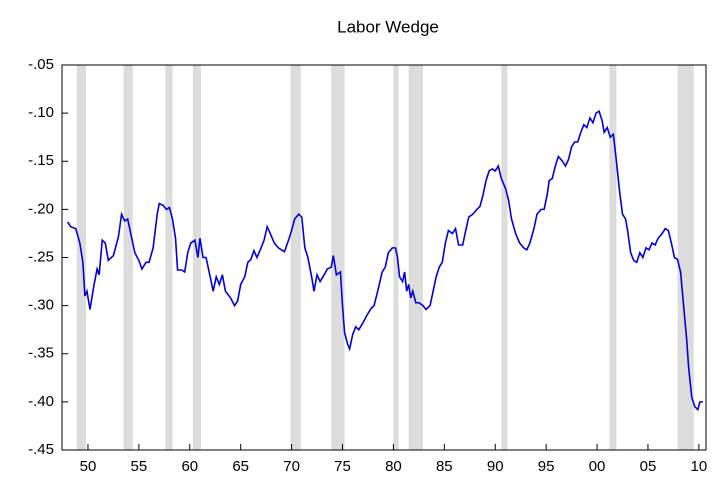  What do you see at coordinates (41, 305) in the screenshot?
I see `y-tick-label: -.30` at bounding box center [41, 305].